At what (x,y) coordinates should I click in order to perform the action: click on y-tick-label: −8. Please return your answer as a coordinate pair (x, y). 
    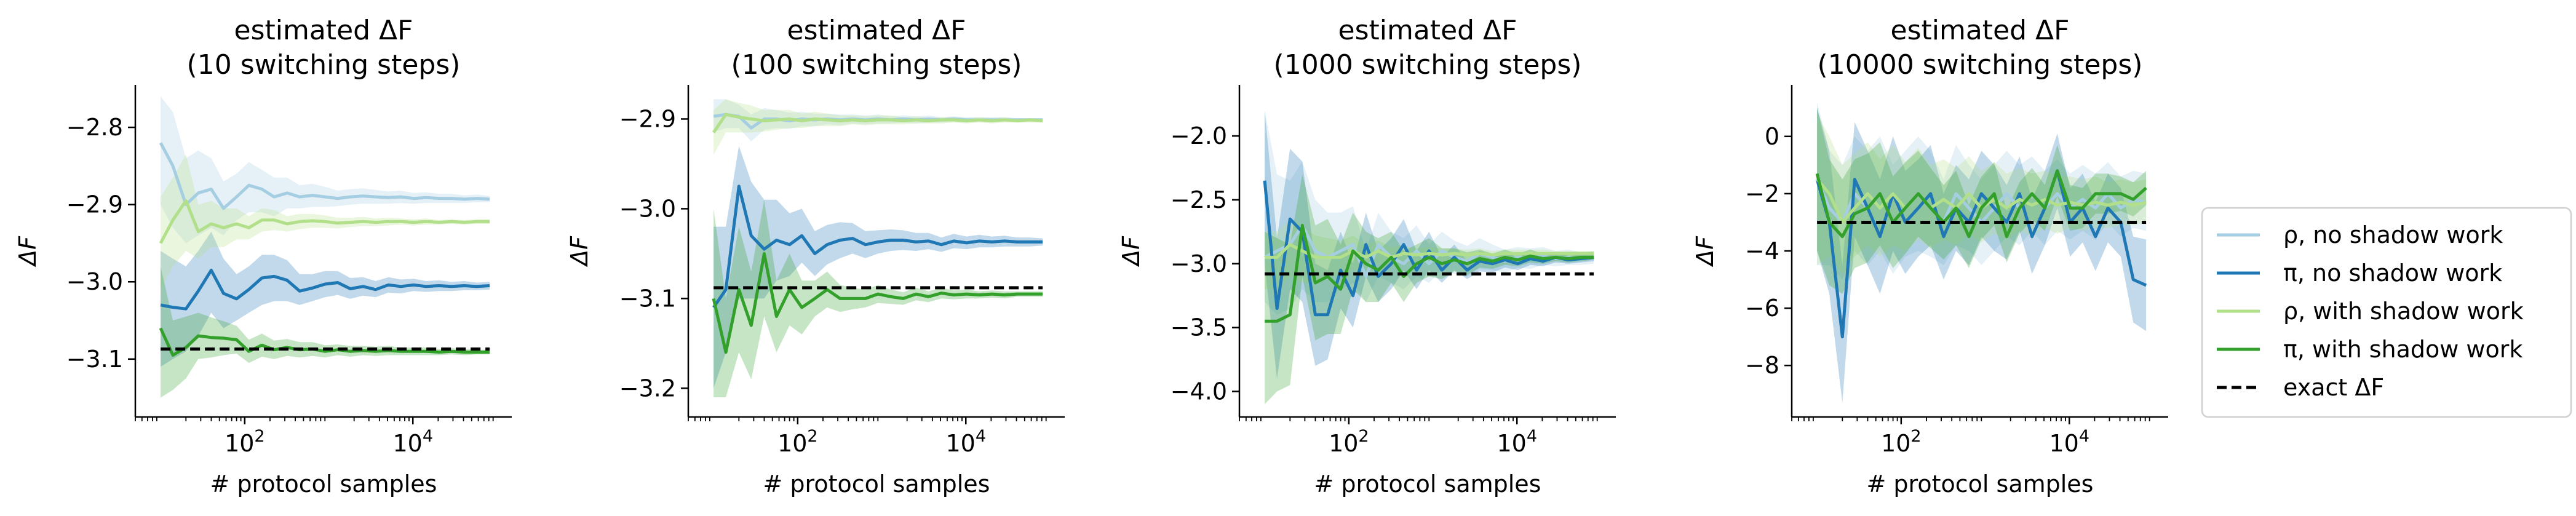
    Looking at the image, I should click on (1762, 365).